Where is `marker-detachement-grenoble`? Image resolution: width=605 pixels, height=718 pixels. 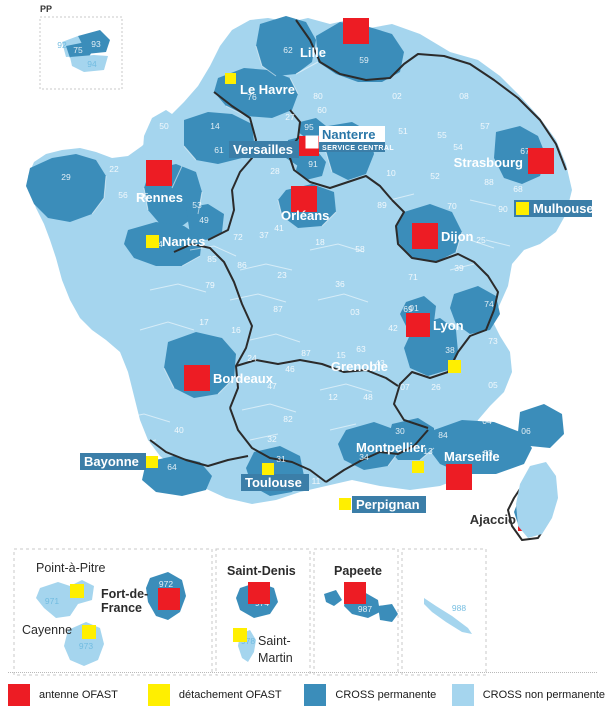 marker-detachement-grenoble is located at coordinates (454, 366).